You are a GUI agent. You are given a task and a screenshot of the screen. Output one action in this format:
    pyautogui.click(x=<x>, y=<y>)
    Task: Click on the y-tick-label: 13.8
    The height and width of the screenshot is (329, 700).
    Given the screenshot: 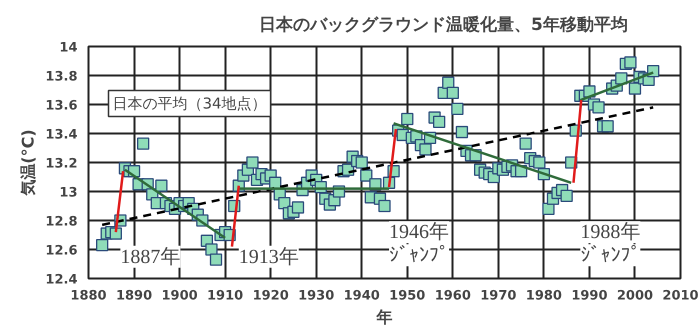 What is the action you would take?
    pyautogui.click(x=61, y=77)
    